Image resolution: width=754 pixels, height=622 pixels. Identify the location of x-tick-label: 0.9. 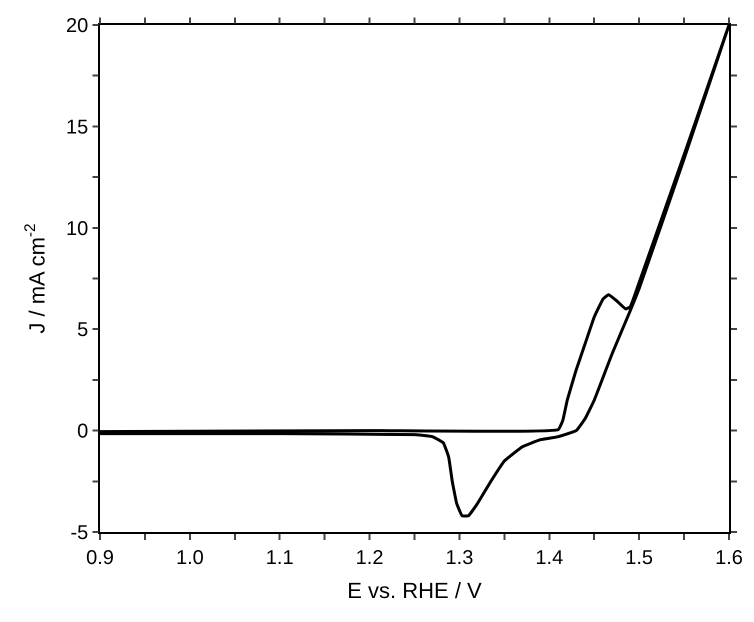
(100, 557).